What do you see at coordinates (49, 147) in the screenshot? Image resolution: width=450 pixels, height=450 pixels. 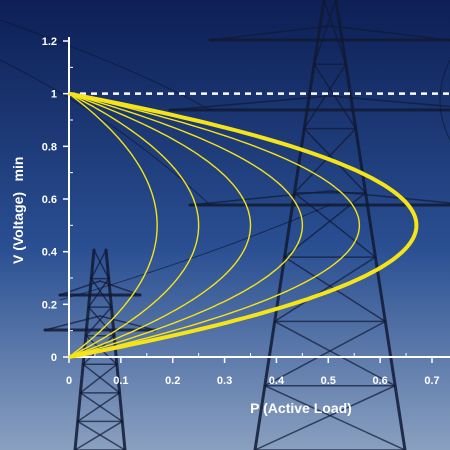 I see `y-tick-label: 0.8` at bounding box center [49, 147].